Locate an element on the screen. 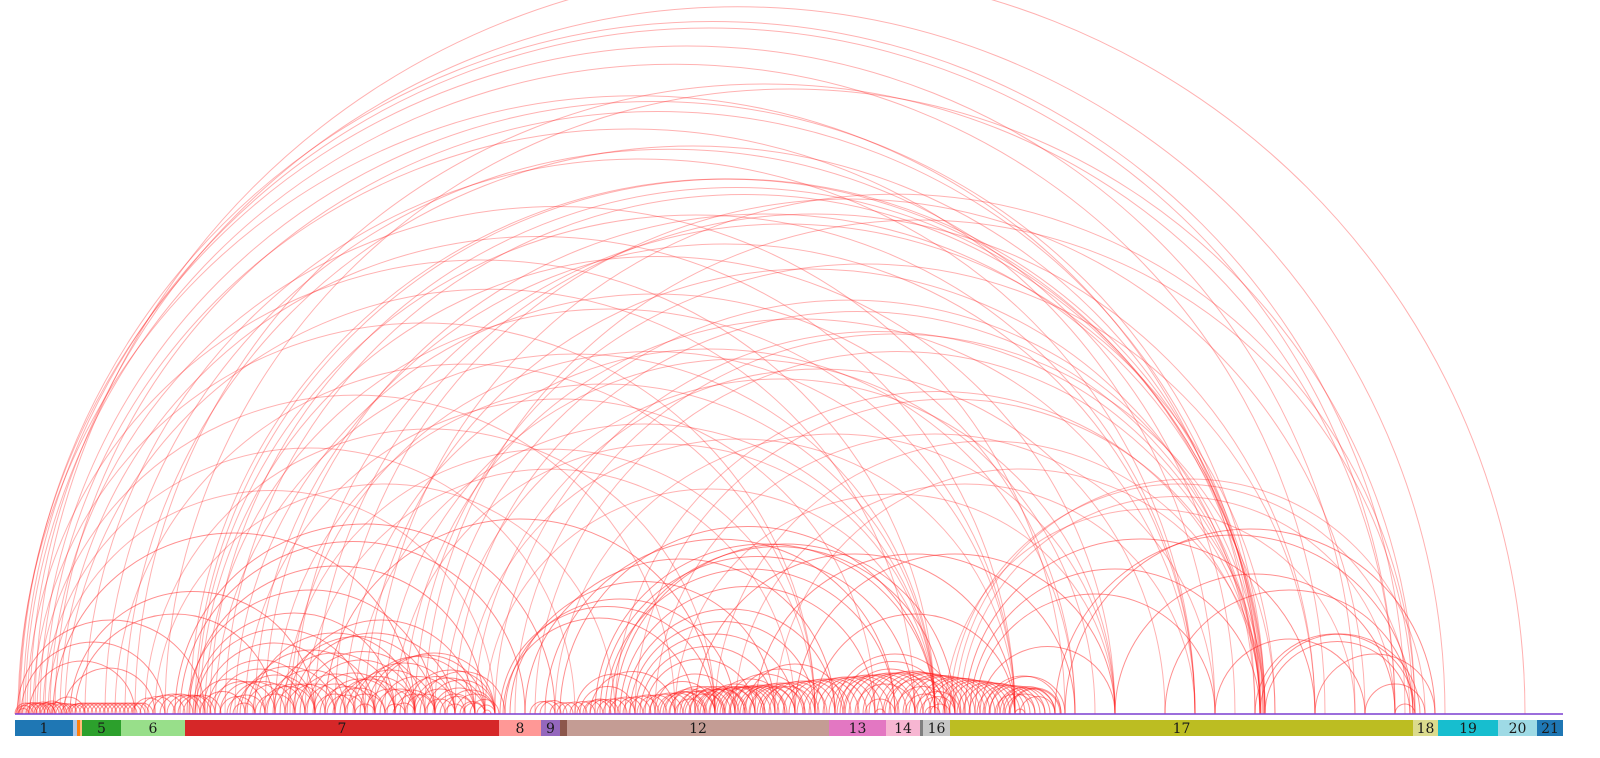 The width and height of the screenshot is (1600, 758). segment-label-18: 18 is located at coordinates (1426, 729).